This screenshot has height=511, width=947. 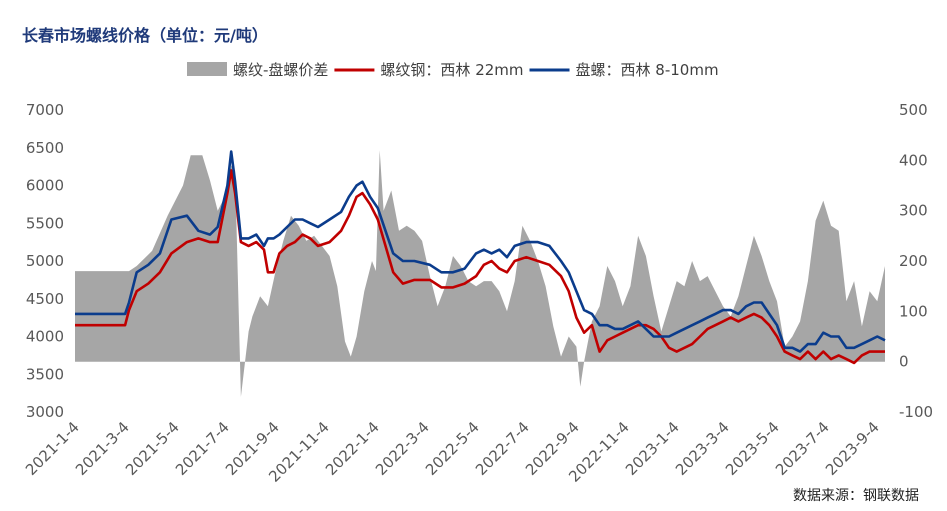 What do you see at coordinates (45, 412) in the screenshot?
I see `left-tick-label: 3000` at bounding box center [45, 412].